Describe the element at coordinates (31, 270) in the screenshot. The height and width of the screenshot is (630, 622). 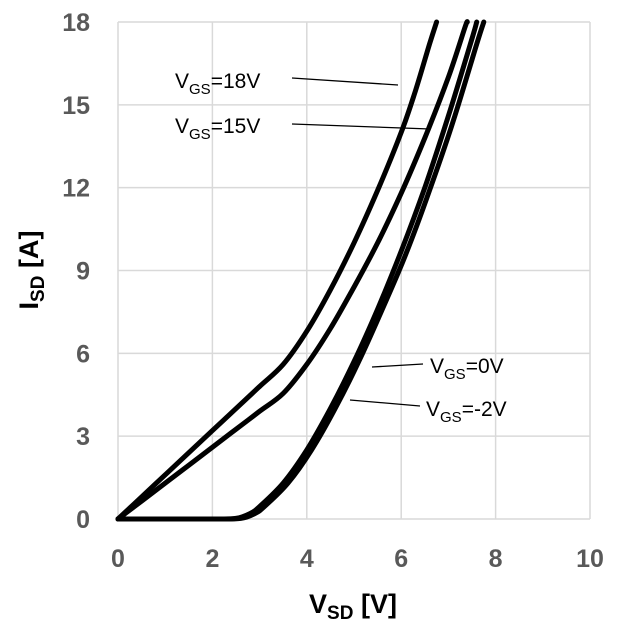
I see `y-axis-title: ISD [A]` at that location.